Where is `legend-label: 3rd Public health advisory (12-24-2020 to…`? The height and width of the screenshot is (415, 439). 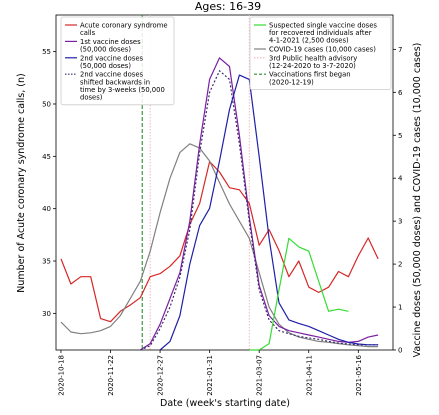 legend-label: 3rd Public health advisory (12-24-2020 to… is located at coordinates (313, 62).